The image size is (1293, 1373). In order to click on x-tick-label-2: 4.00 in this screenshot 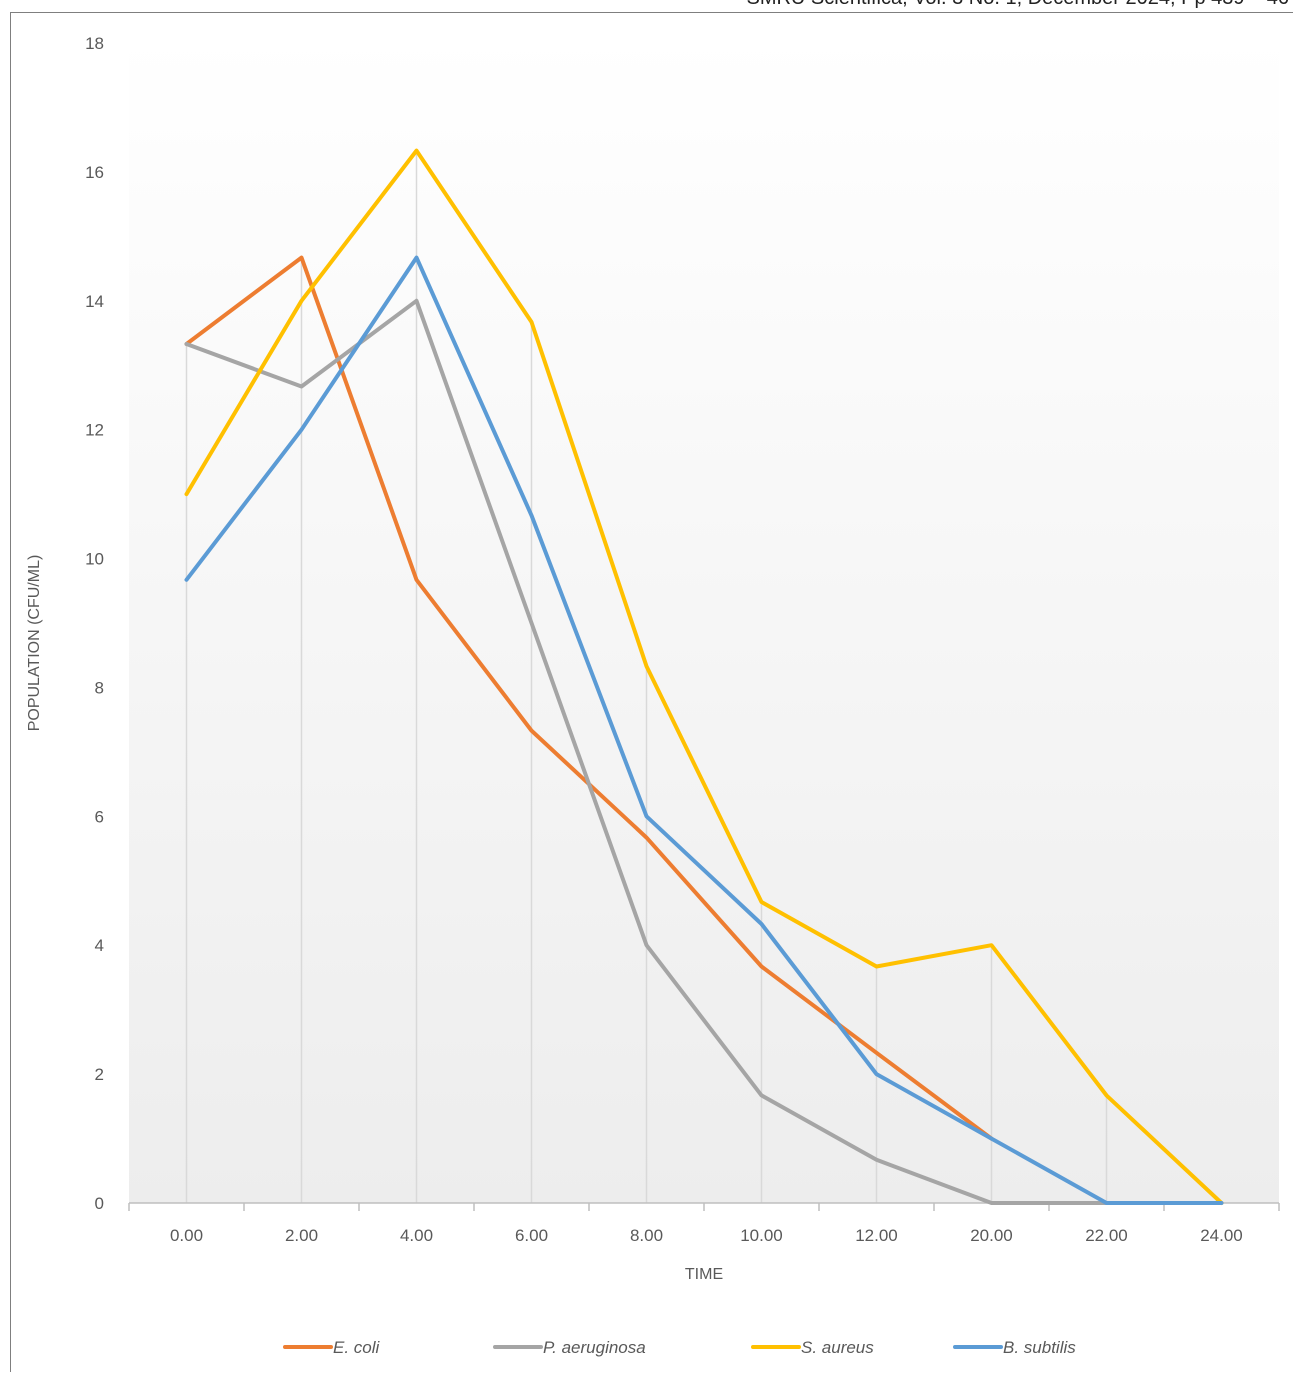, I will do `click(416, 1235)`.